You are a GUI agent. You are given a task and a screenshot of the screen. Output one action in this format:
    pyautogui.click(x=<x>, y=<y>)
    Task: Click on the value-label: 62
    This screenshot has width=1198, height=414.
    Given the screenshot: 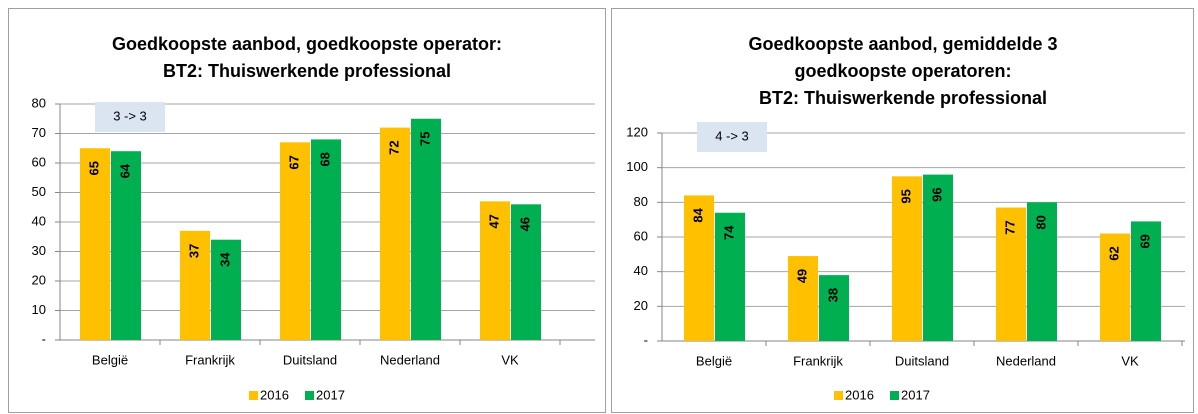 What is the action you would take?
    pyautogui.click(x=1113, y=253)
    